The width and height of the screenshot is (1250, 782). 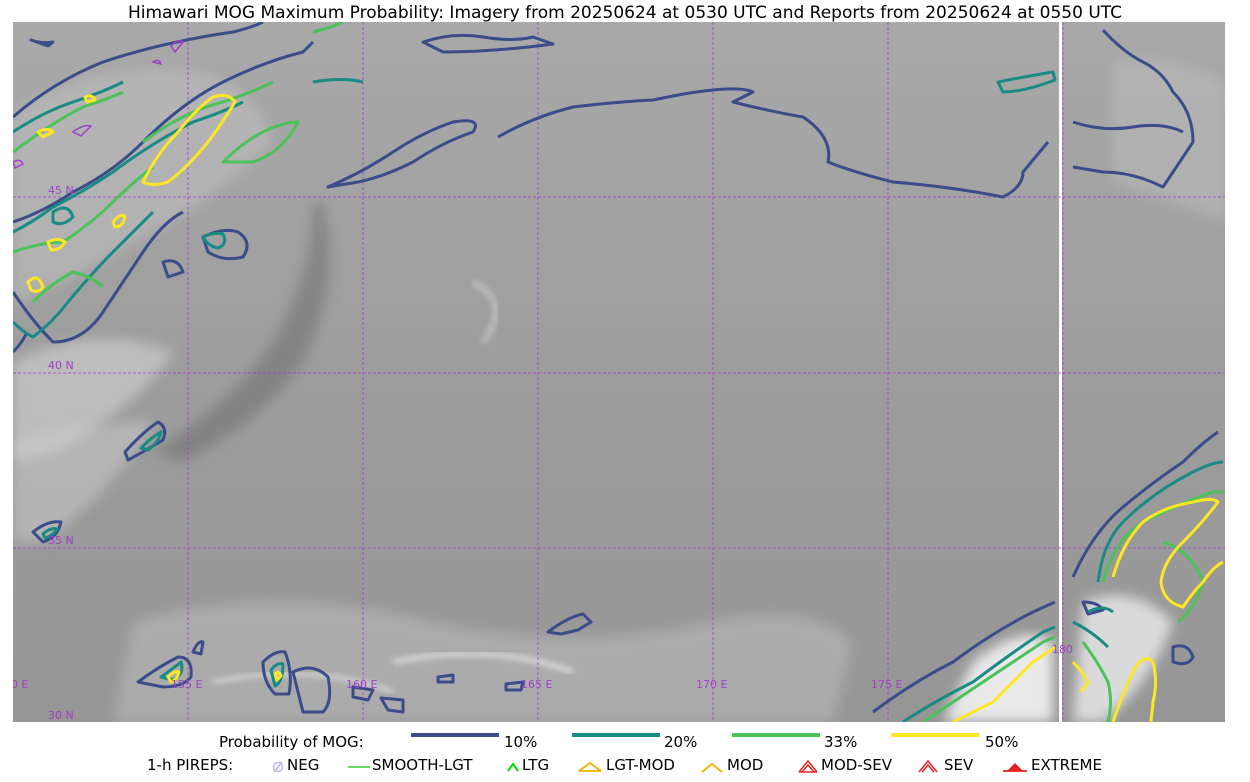 I want to click on smooth-lgt-icon, so click(x=359, y=767).